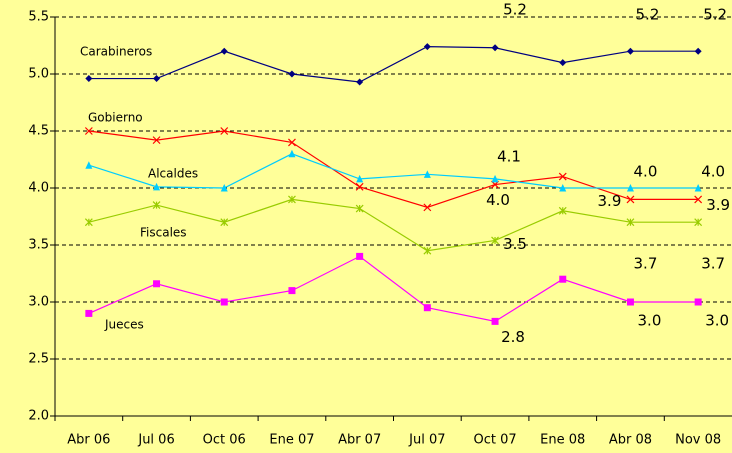 The width and height of the screenshot is (732, 453). I want to click on x-tick-label: Jul 07, so click(426, 440).